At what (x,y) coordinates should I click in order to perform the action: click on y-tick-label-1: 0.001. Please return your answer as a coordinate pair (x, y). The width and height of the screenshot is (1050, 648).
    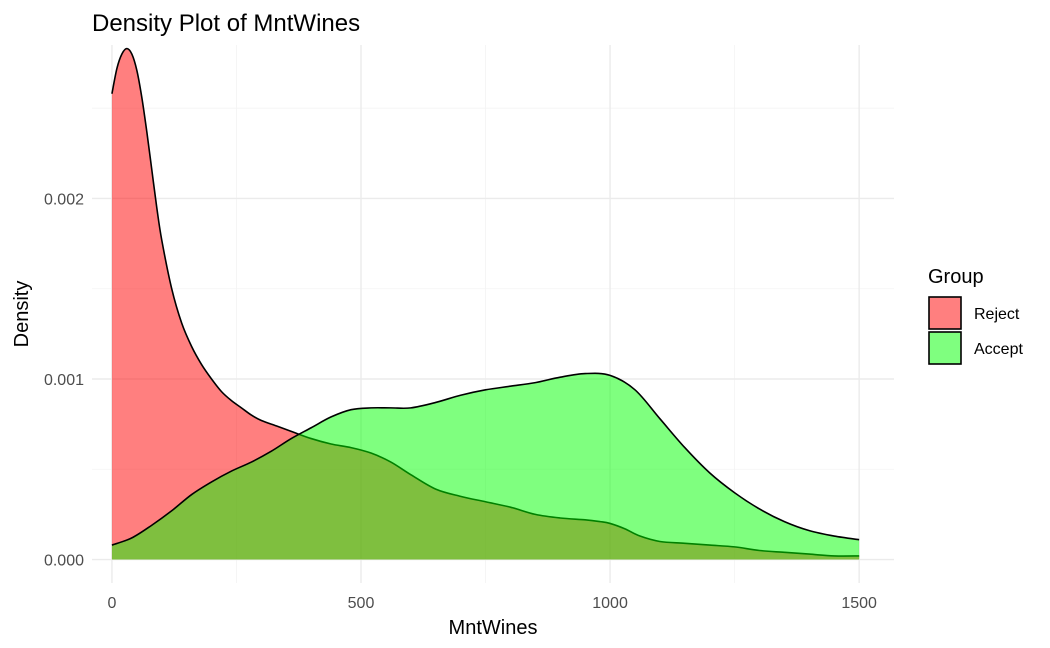
    Looking at the image, I should click on (64, 380).